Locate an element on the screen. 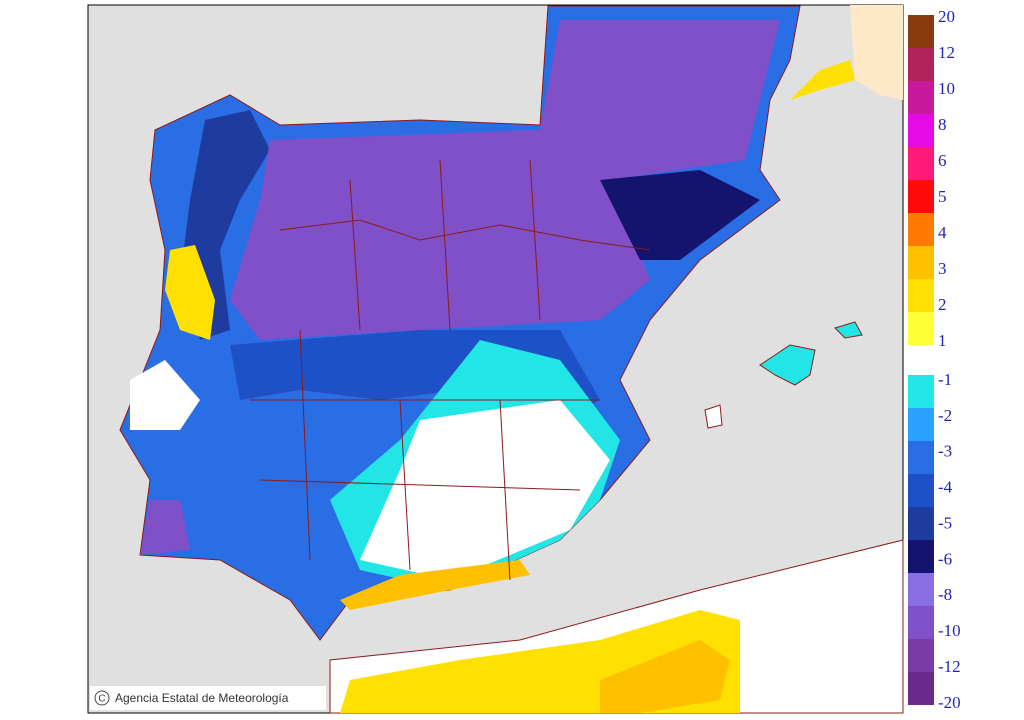  legend: 20 12 10 8 6 5 4 3 2 1 -1 -2 -3 -4 -5 -6 -8 -10 -12 -20 is located at coordinates (934, 359).